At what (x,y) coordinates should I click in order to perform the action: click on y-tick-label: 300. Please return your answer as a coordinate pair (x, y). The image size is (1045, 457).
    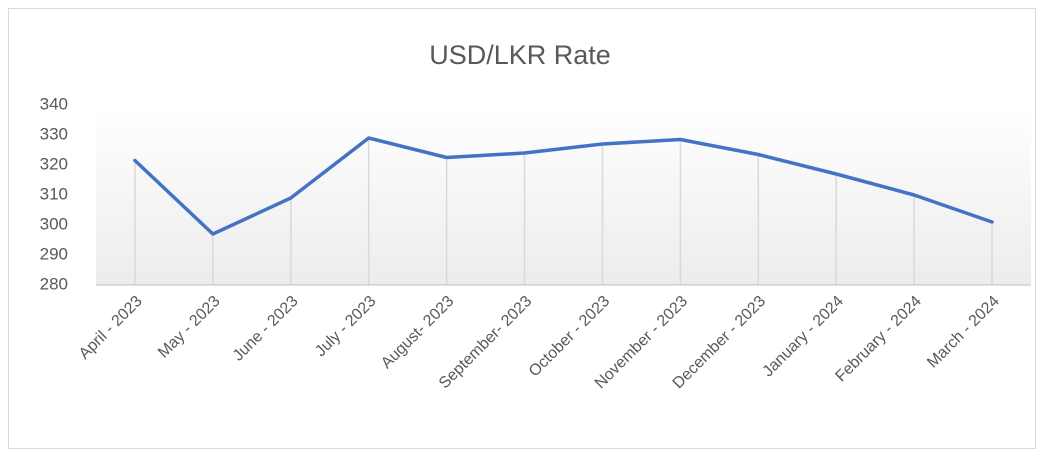
    Looking at the image, I should click on (54, 223).